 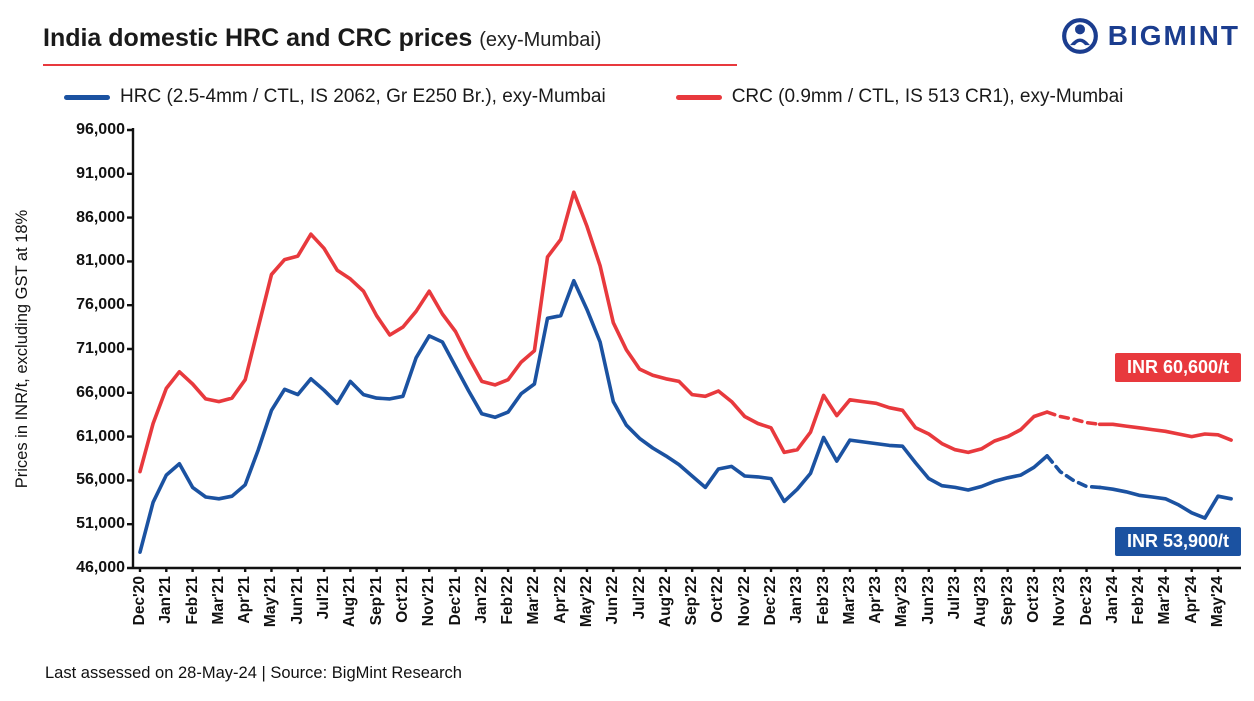 What do you see at coordinates (100, 261) in the screenshot?
I see `y-tick-label: 81,000` at bounding box center [100, 261].